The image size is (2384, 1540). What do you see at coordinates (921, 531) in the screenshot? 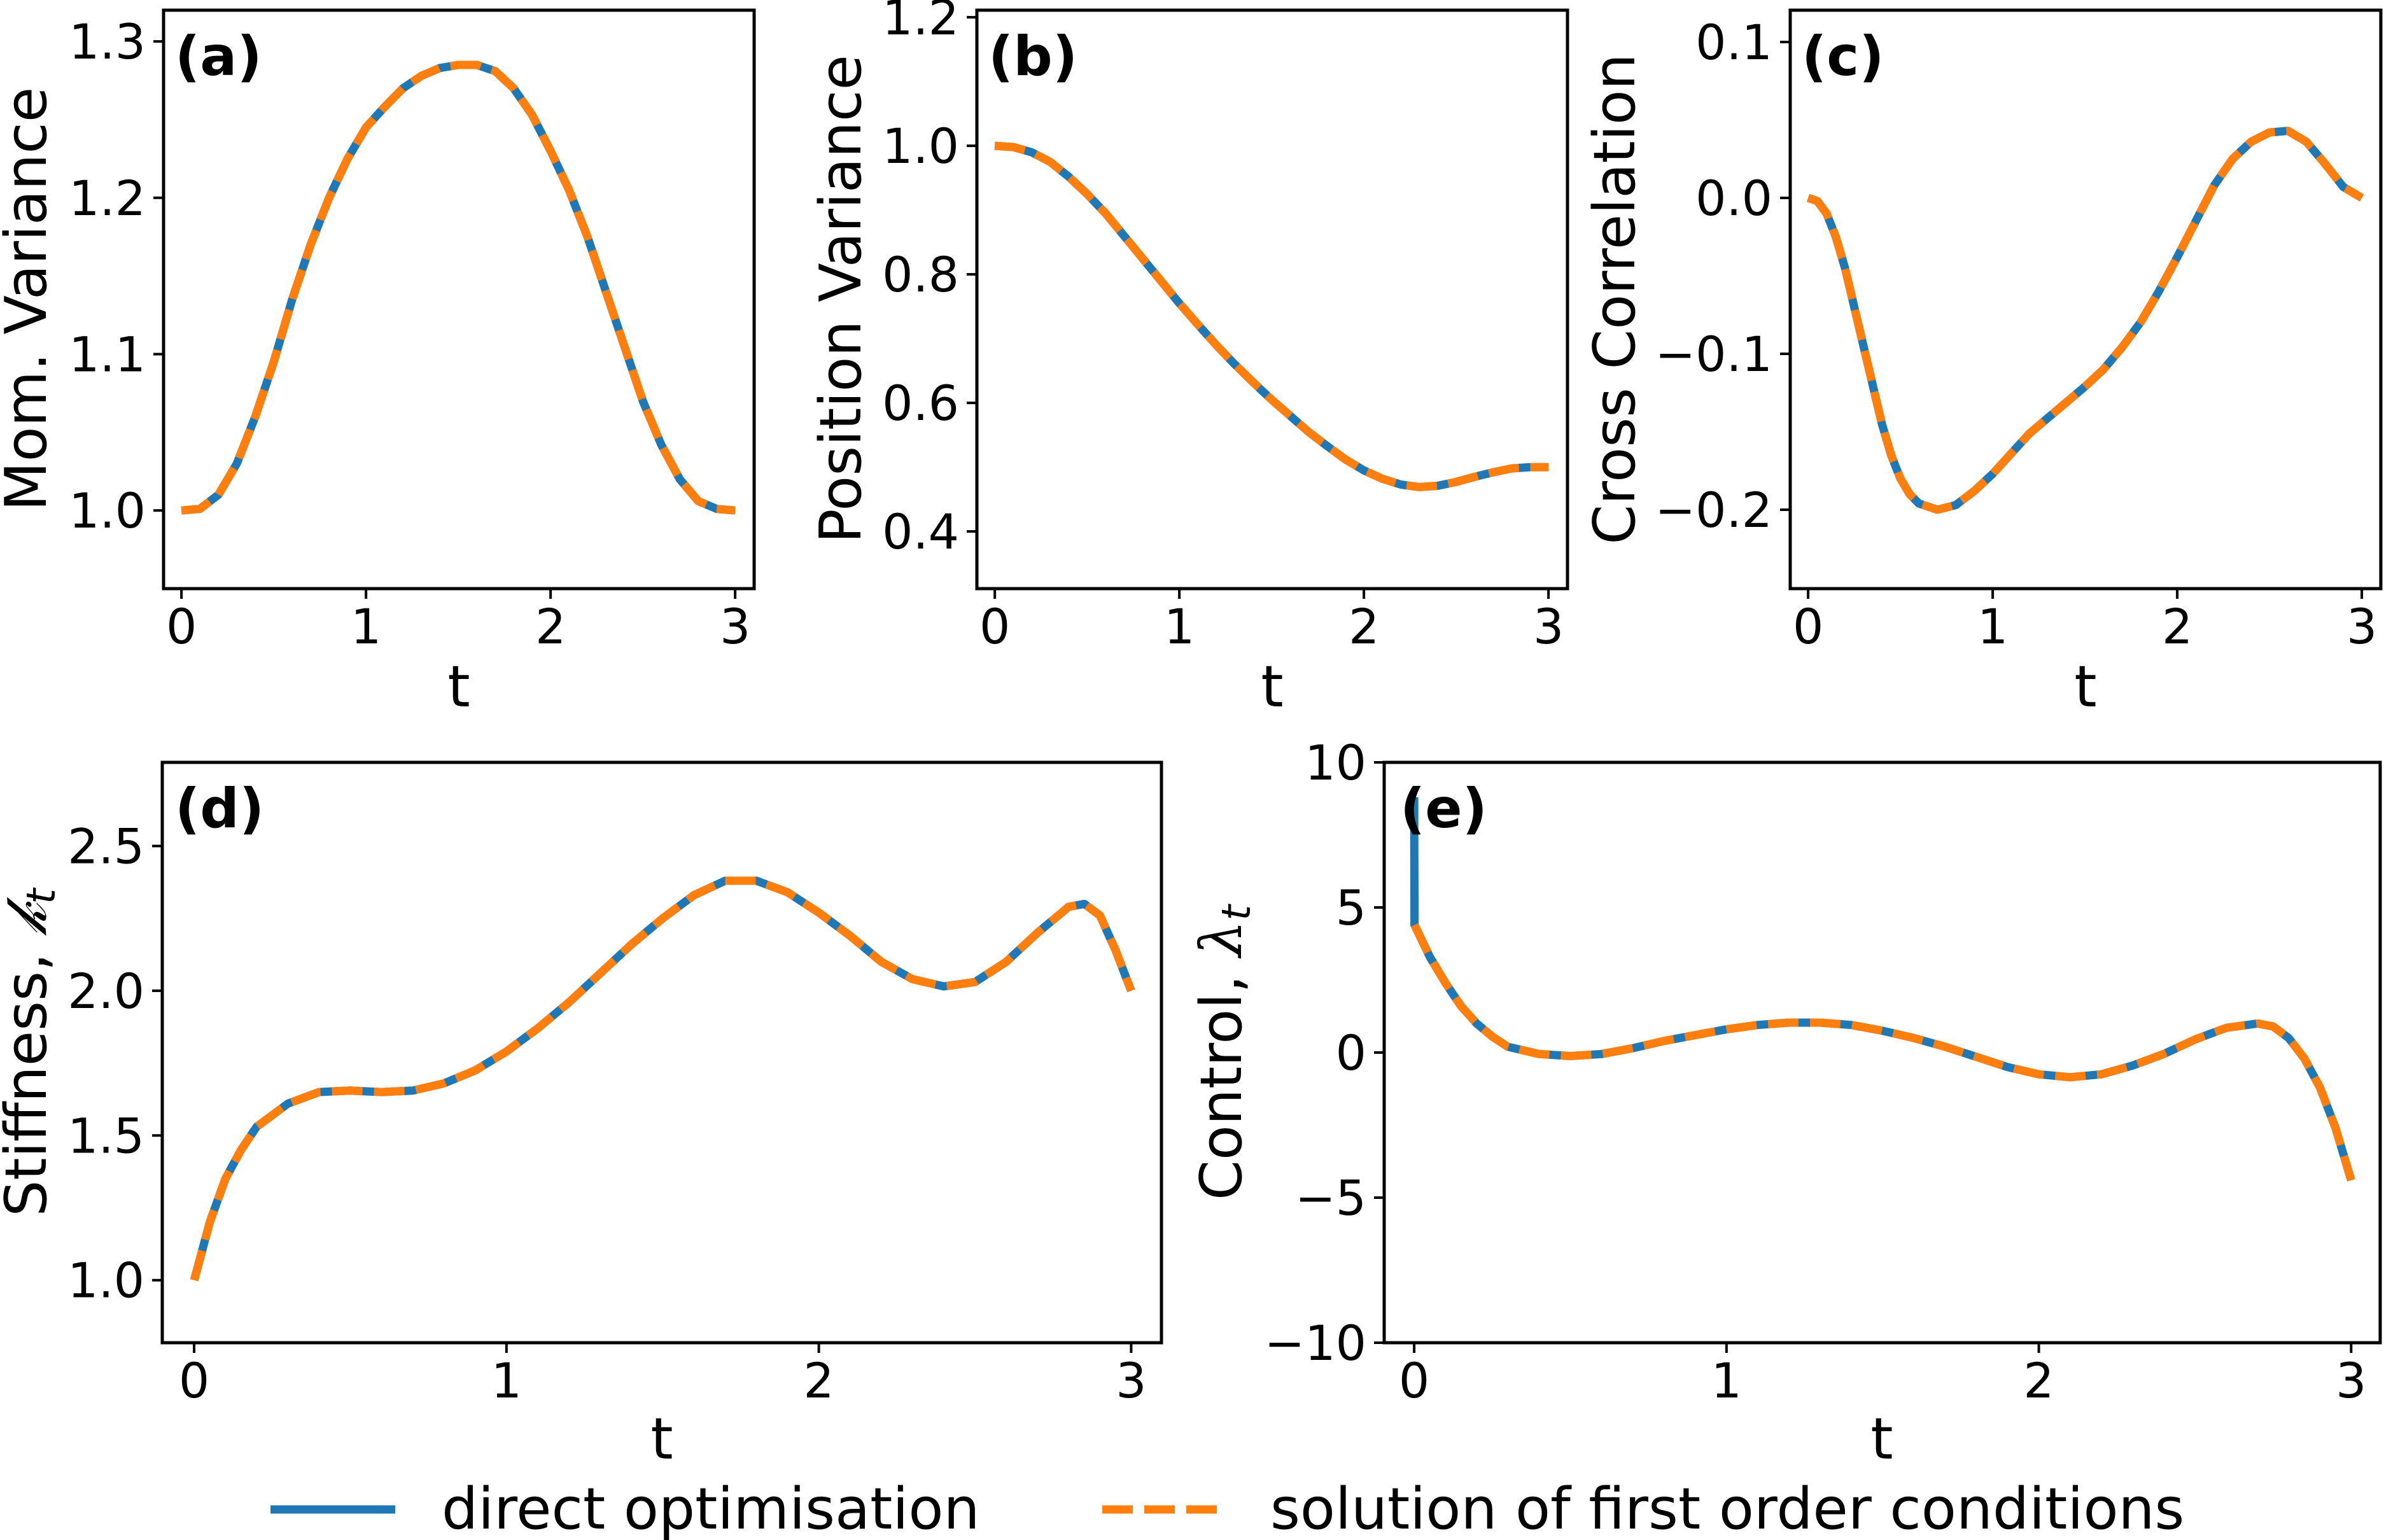
I see `y-tick-label: 0.4` at bounding box center [921, 531].